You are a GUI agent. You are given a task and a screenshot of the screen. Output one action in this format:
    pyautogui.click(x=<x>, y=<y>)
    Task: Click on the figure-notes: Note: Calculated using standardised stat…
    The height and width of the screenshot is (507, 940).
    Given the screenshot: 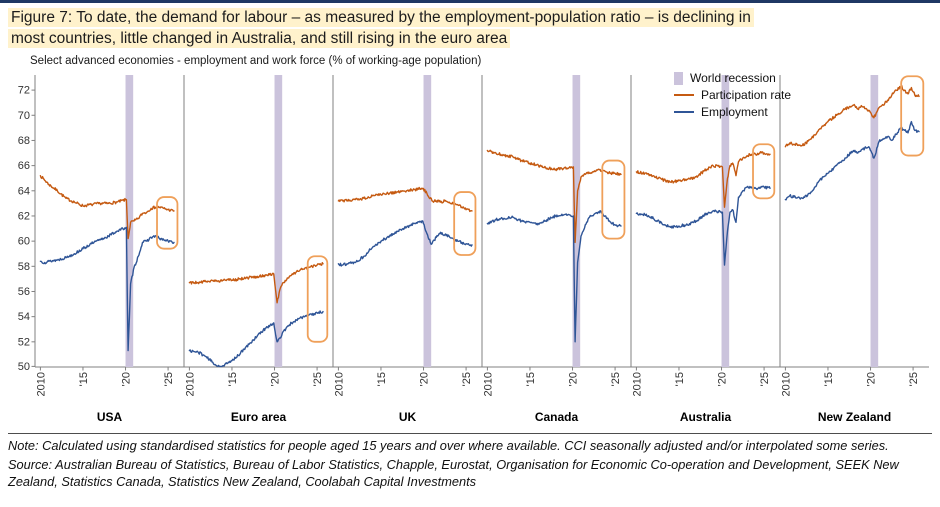 What is the action you would take?
    pyautogui.click(x=470, y=461)
    